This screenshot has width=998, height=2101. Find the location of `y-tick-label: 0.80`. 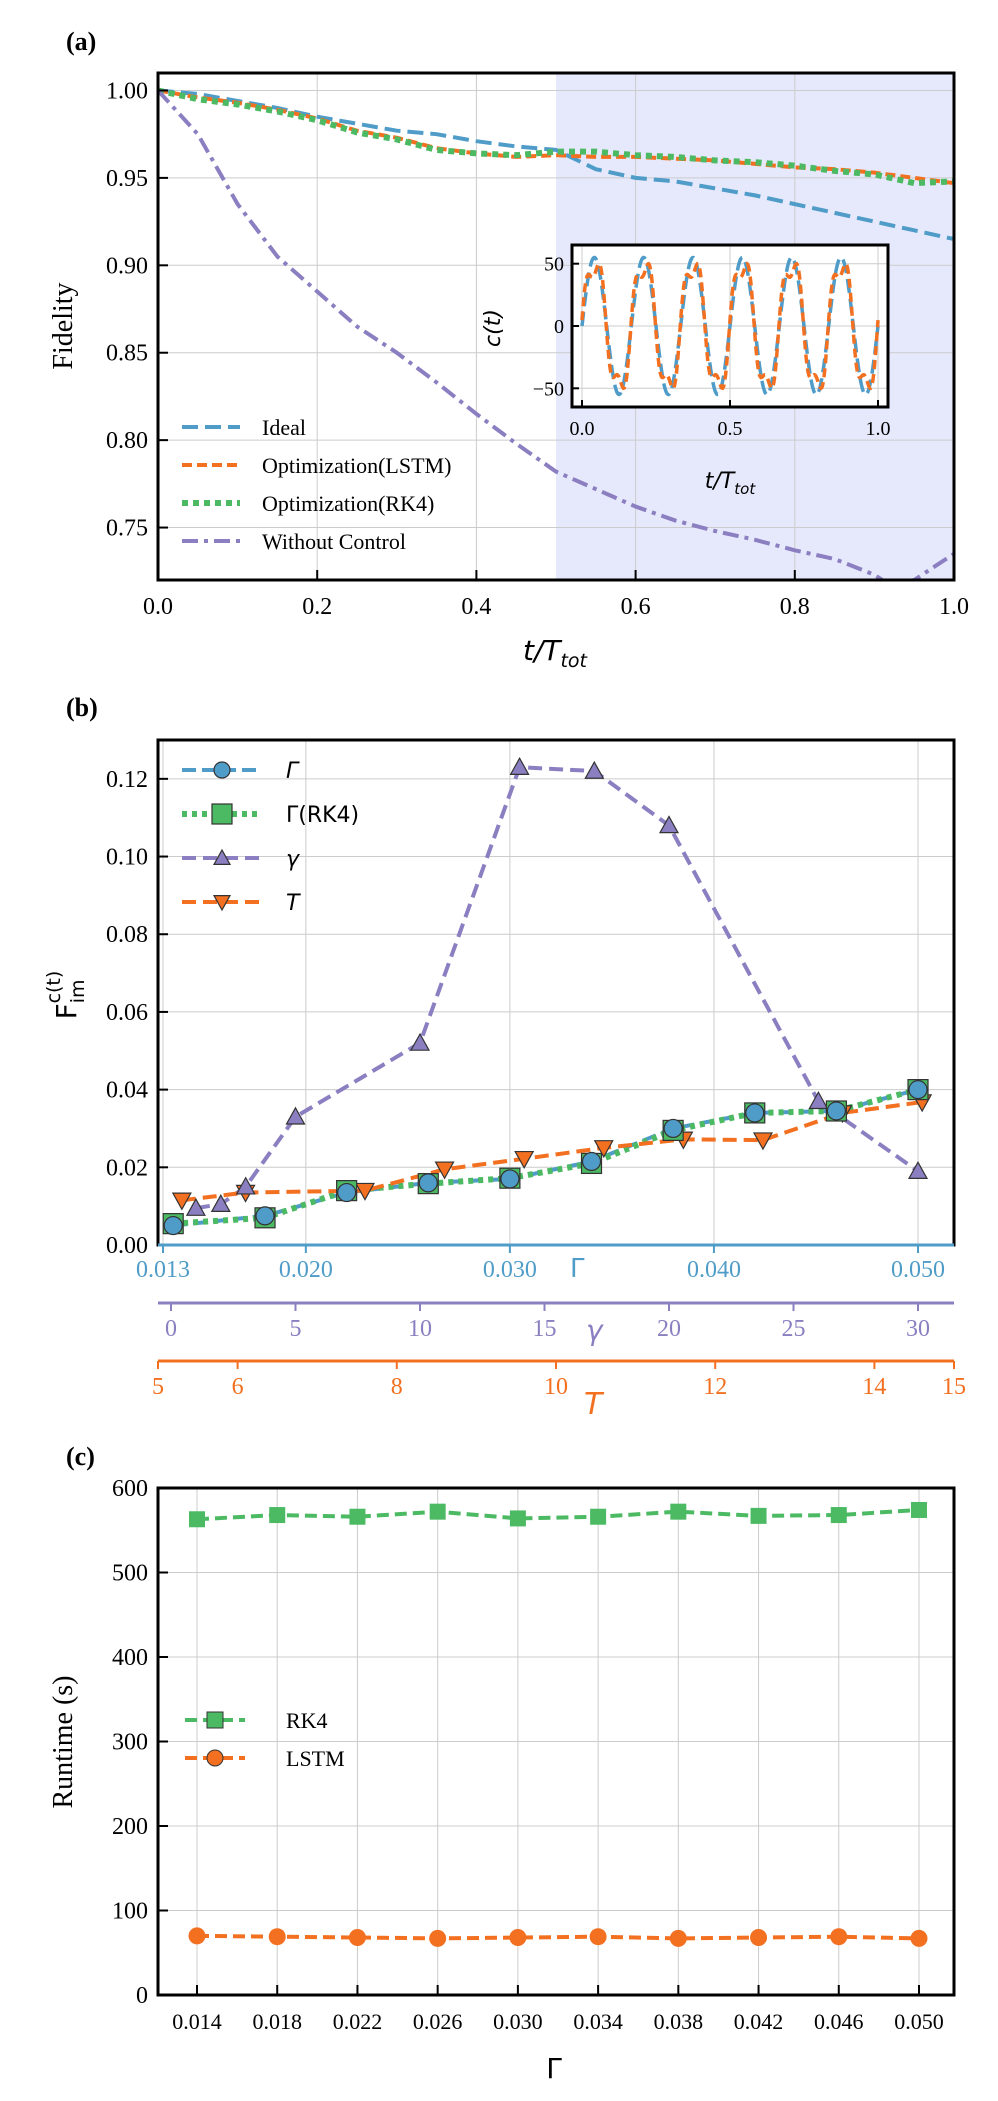

y-tick-label: 0.80 is located at coordinates (127, 441).